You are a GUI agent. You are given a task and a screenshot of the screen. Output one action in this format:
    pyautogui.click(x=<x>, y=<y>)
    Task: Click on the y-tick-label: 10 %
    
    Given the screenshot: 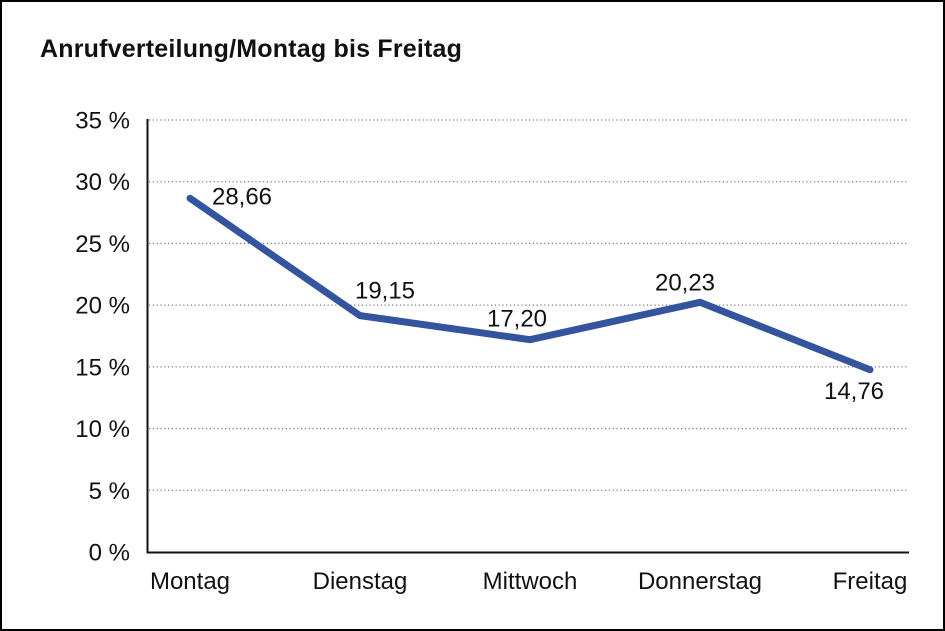 What is the action you would take?
    pyautogui.click(x=102, y=429)
    